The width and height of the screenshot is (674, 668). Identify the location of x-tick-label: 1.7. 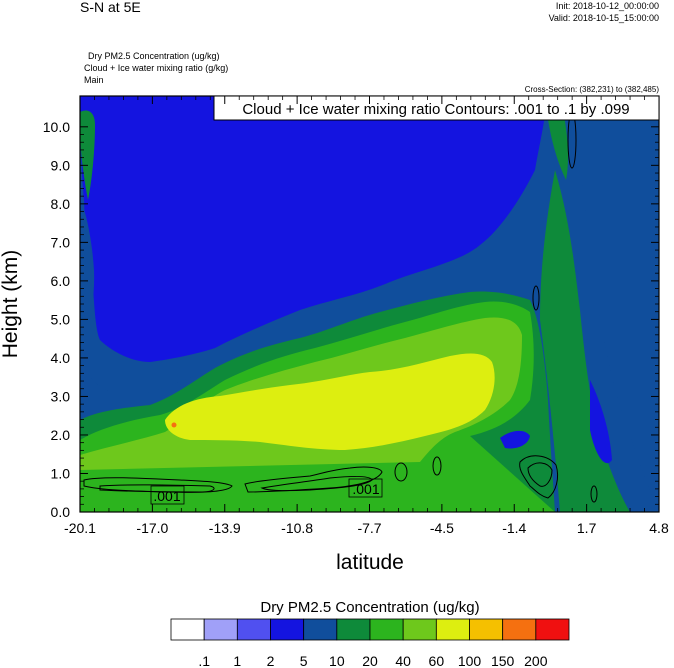
(587, 528).